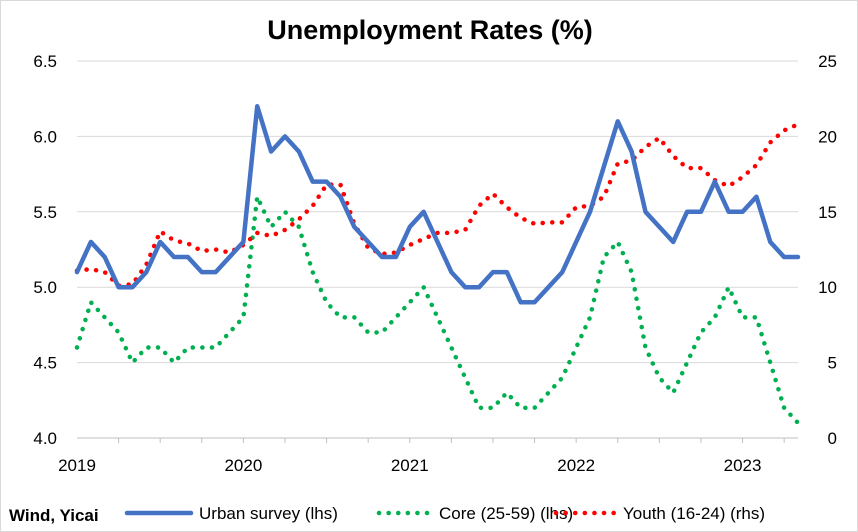  I want to click on right-tick-label: 10, so click(827, 287).